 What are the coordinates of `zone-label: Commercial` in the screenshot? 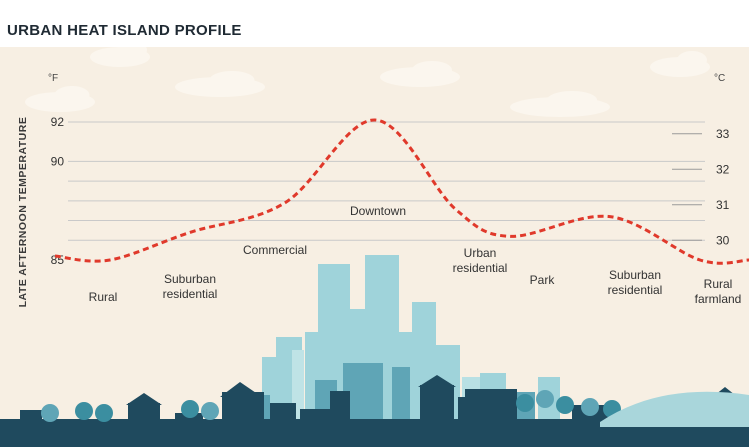 It's located at (275, 250).